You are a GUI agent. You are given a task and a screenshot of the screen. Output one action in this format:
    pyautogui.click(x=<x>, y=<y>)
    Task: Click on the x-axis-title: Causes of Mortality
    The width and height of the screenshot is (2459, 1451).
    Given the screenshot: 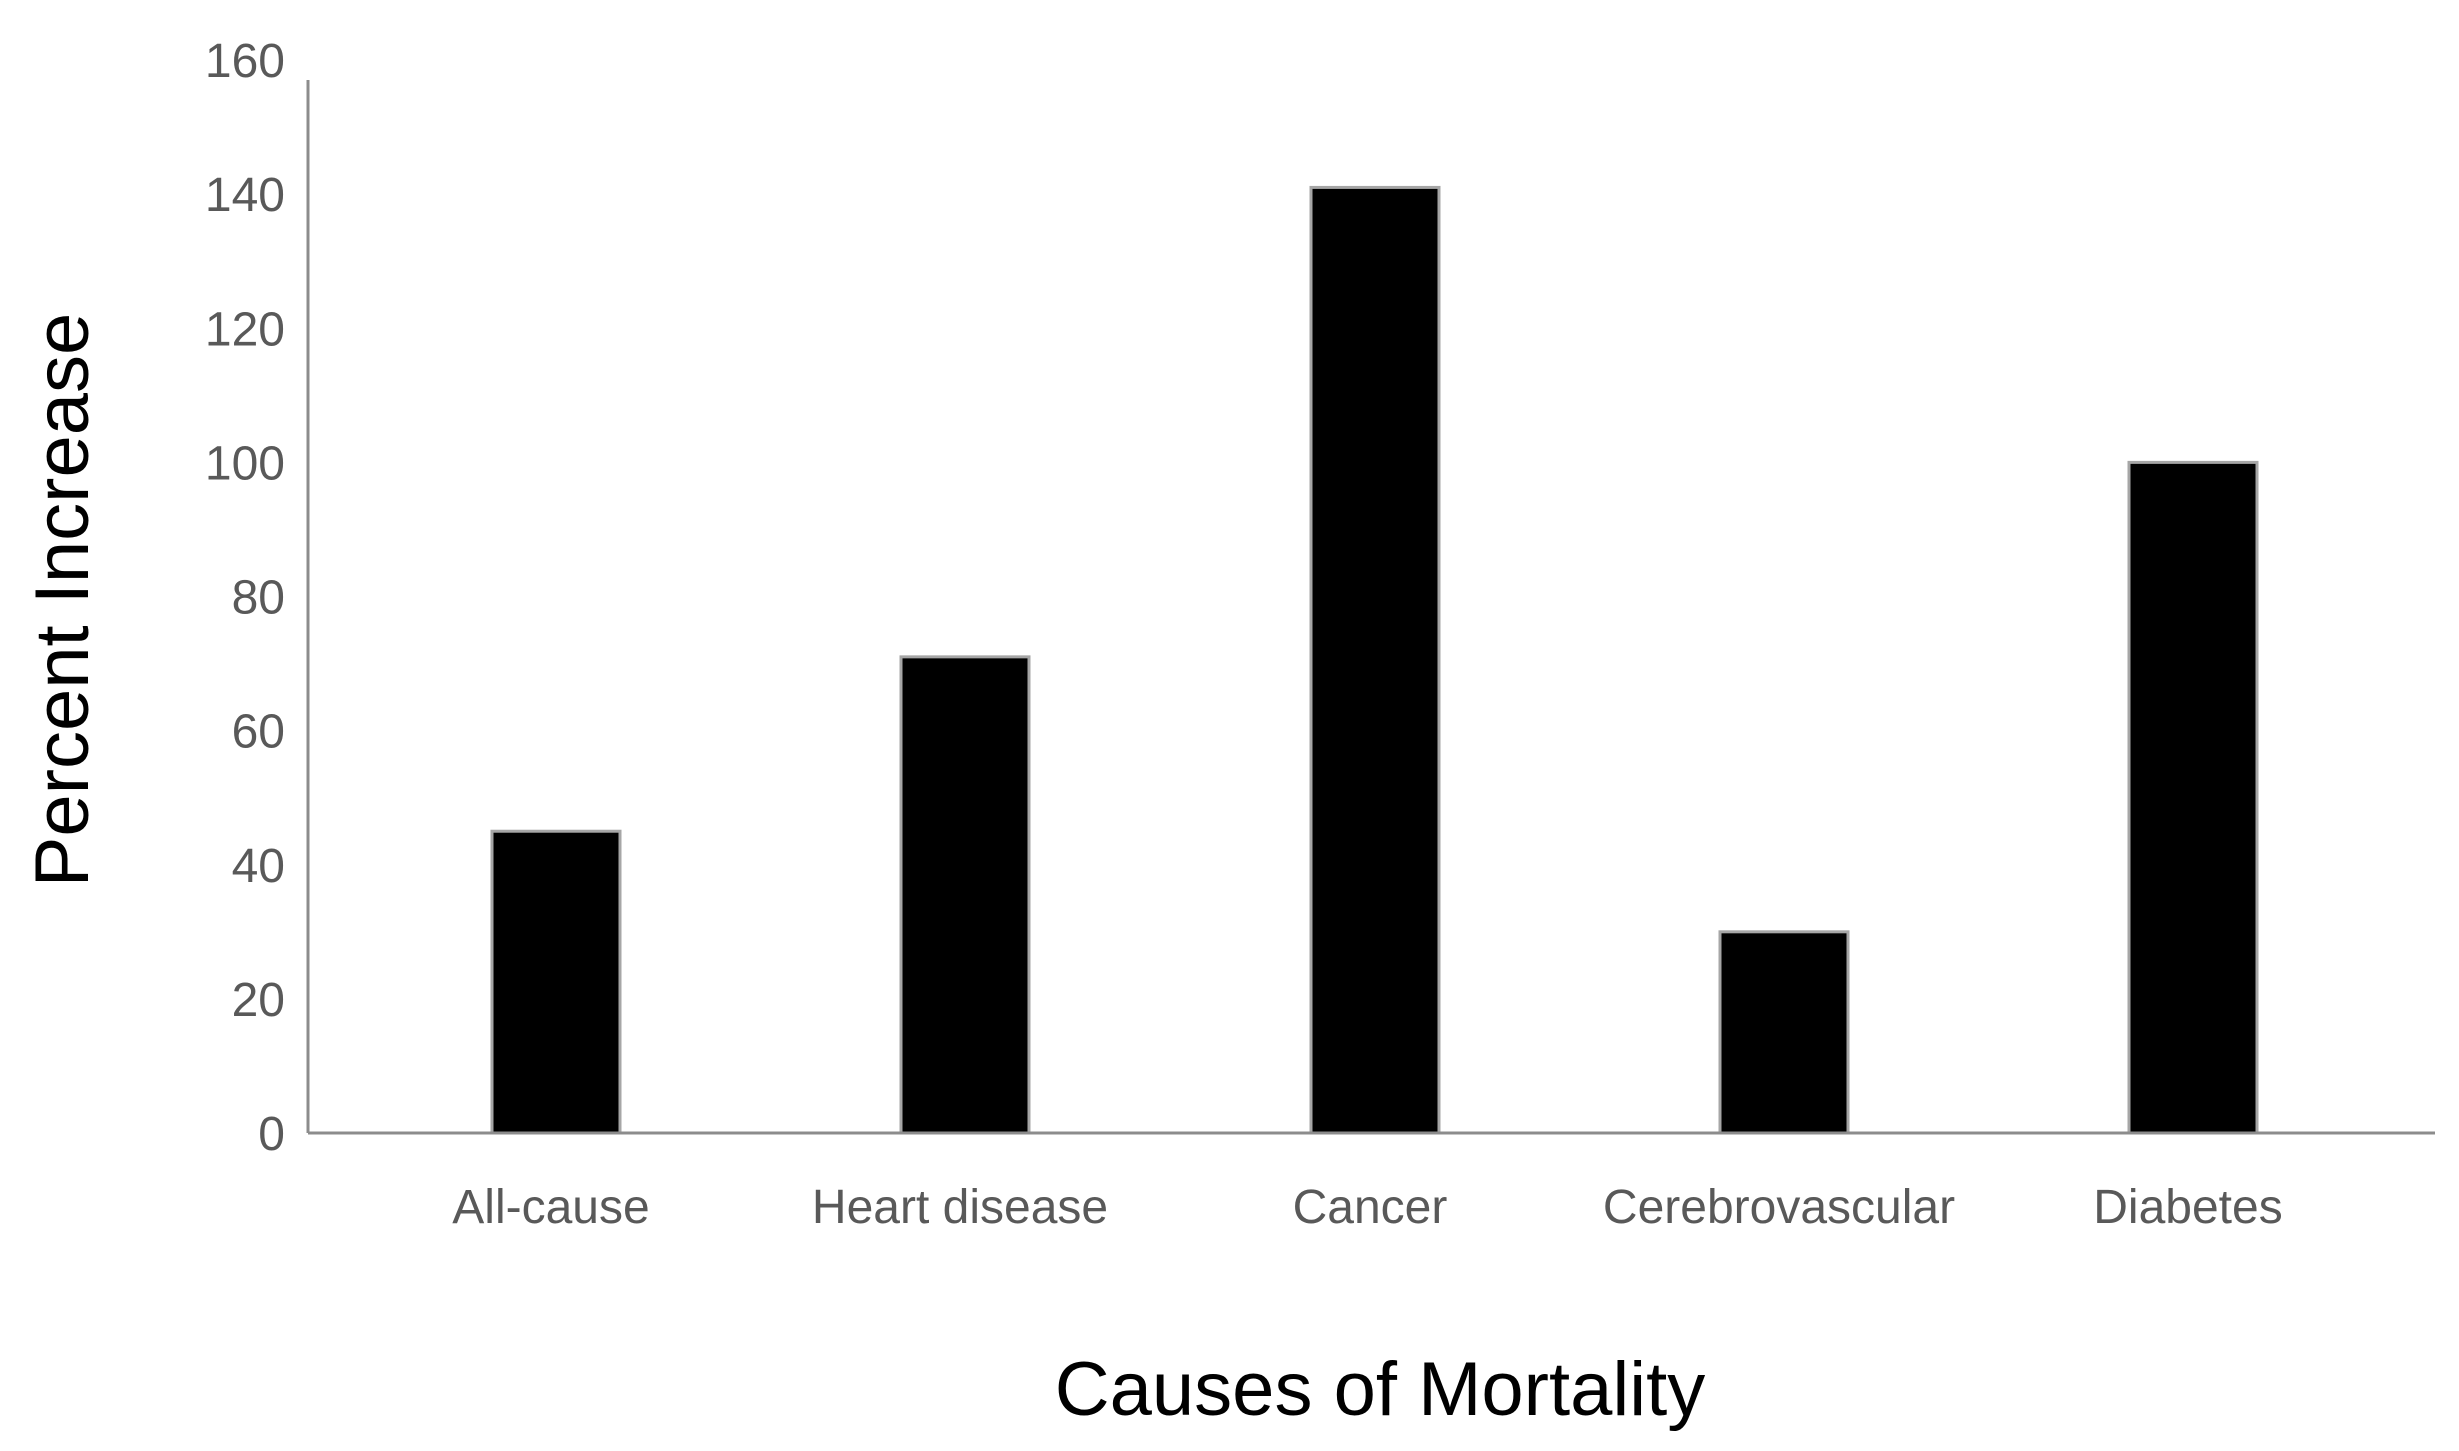 What is the action you would take?
    pyautogui.click(x=1380, y=1389)
    